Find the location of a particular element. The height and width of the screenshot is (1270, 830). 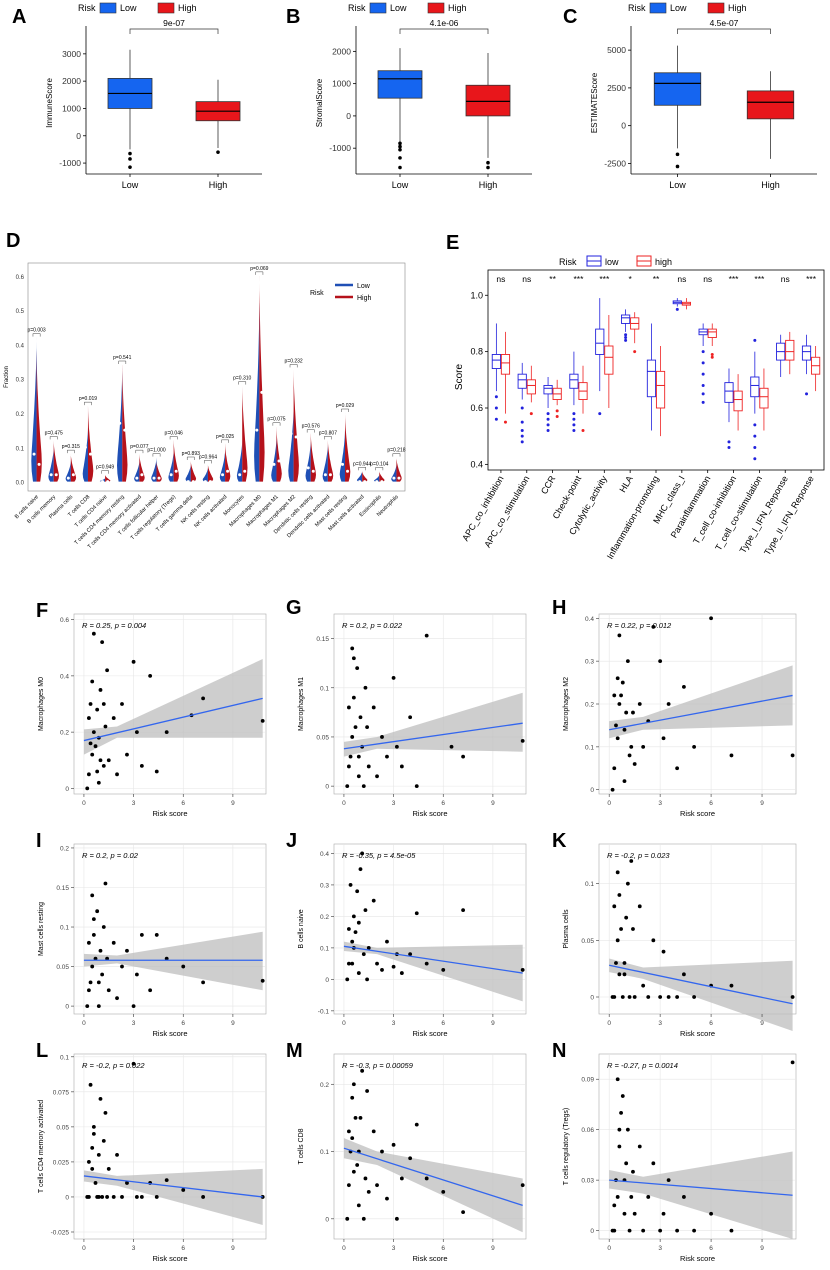

panel-letter-j: J is located at coordinates (292, 841).